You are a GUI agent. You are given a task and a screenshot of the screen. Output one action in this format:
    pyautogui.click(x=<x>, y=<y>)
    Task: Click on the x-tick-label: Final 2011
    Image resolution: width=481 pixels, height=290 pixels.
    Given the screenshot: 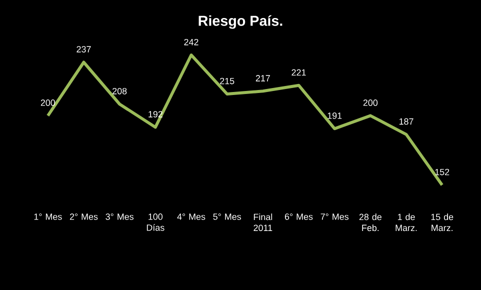 What is the action you would take?
    pyautogui.click(x=263, y=223)
    